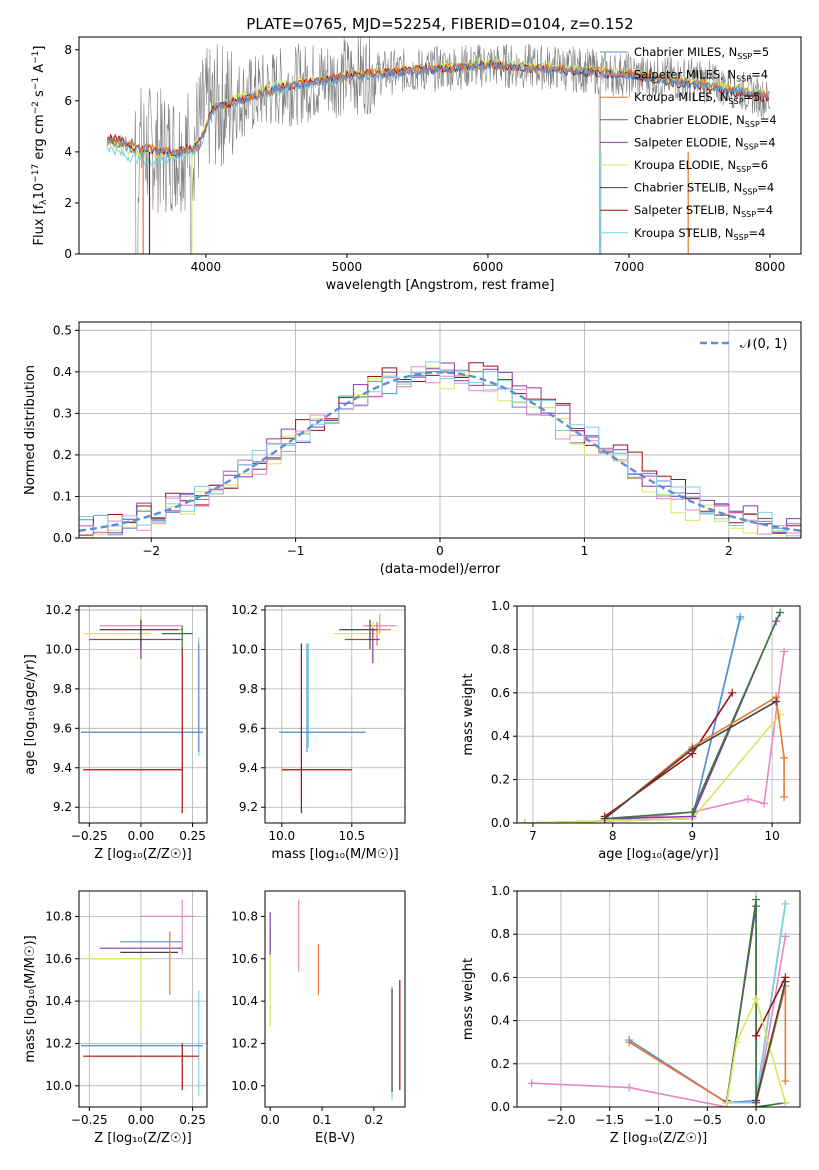 The image size is (819, 1170). What do you see at coordinates (500, 934) in the screenshot?
I see `y-tick-label: 0.8` at bounding box center [500, 934].